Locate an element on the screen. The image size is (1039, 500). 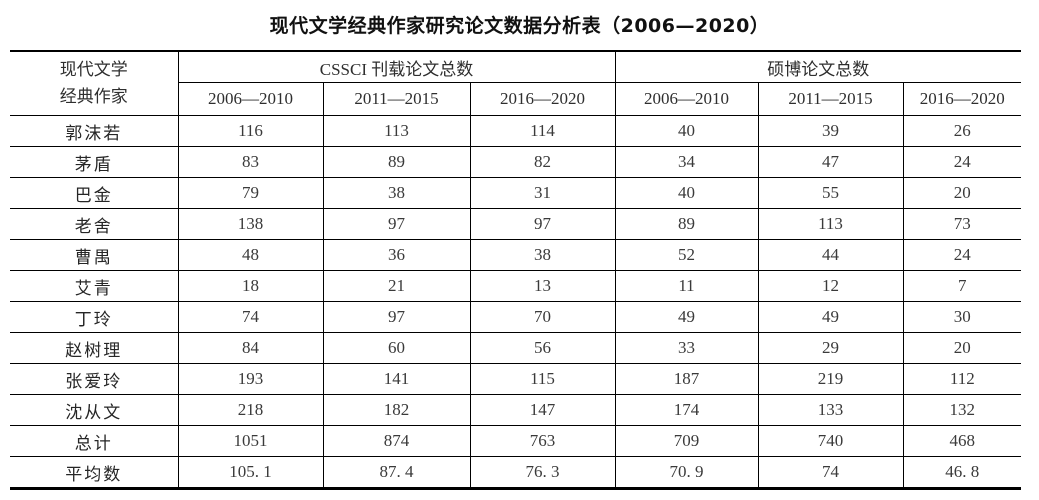
writer-name-cell: 丁玲 is located at coordinates (94, 317).